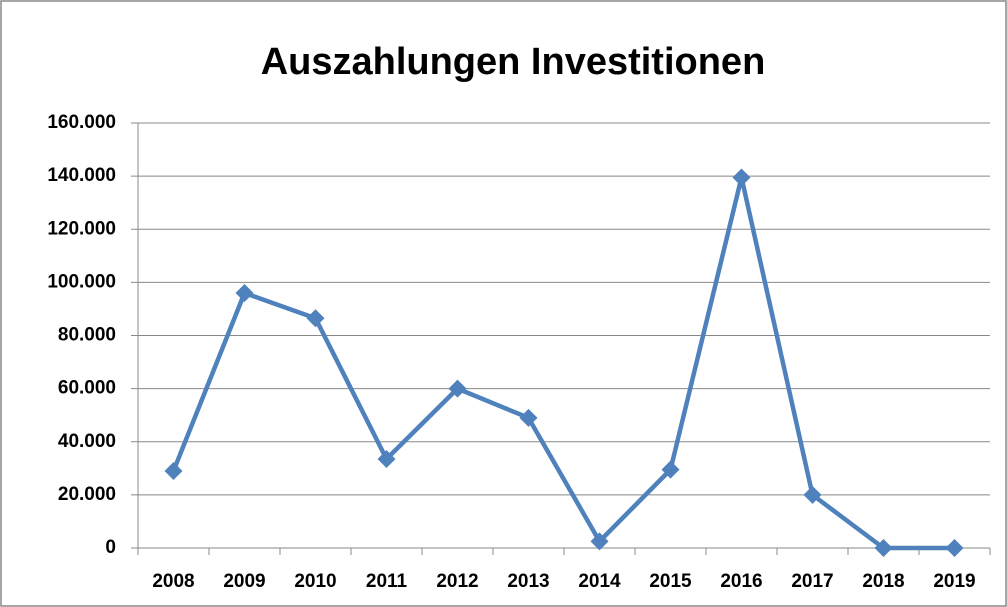 Image resolution: width=1007 pixels, height=607 pixels. What do you see at coordinates (513, 62) in the screenshot?
I see `chart-title: Auszahlungen Investitionen` at bounding box center [513, 62].